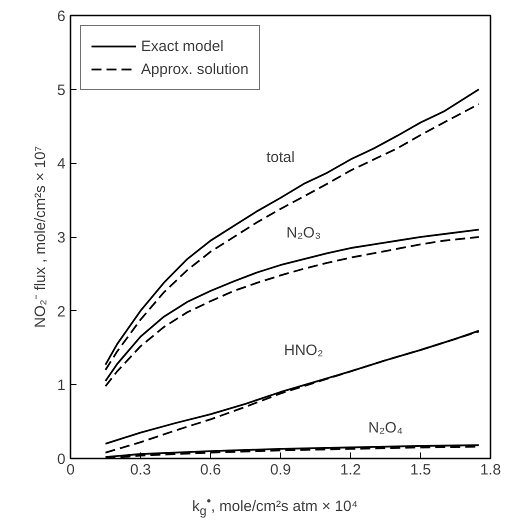 The image size is (511, 523). What do you see at coordinates (61, 16) in the screenshot?
I see `y-tick-label: 6` at bounding box center [61, 16].